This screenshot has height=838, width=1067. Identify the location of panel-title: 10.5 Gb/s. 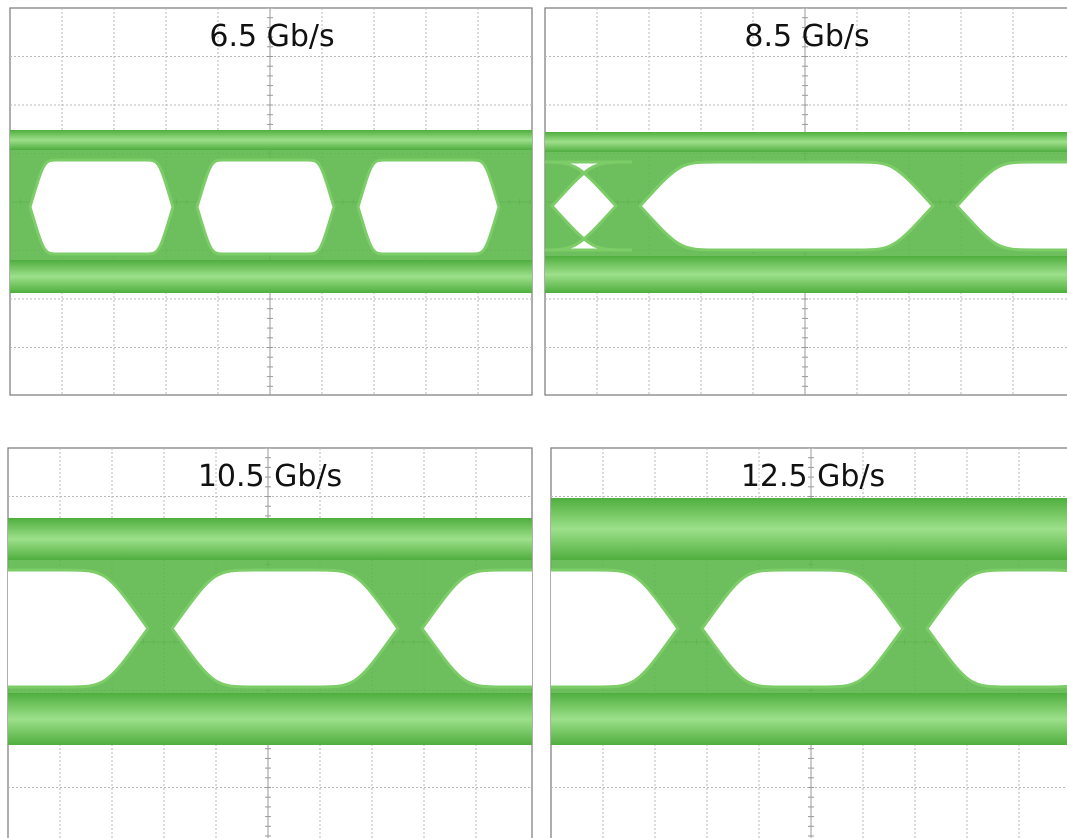
(270, 476).